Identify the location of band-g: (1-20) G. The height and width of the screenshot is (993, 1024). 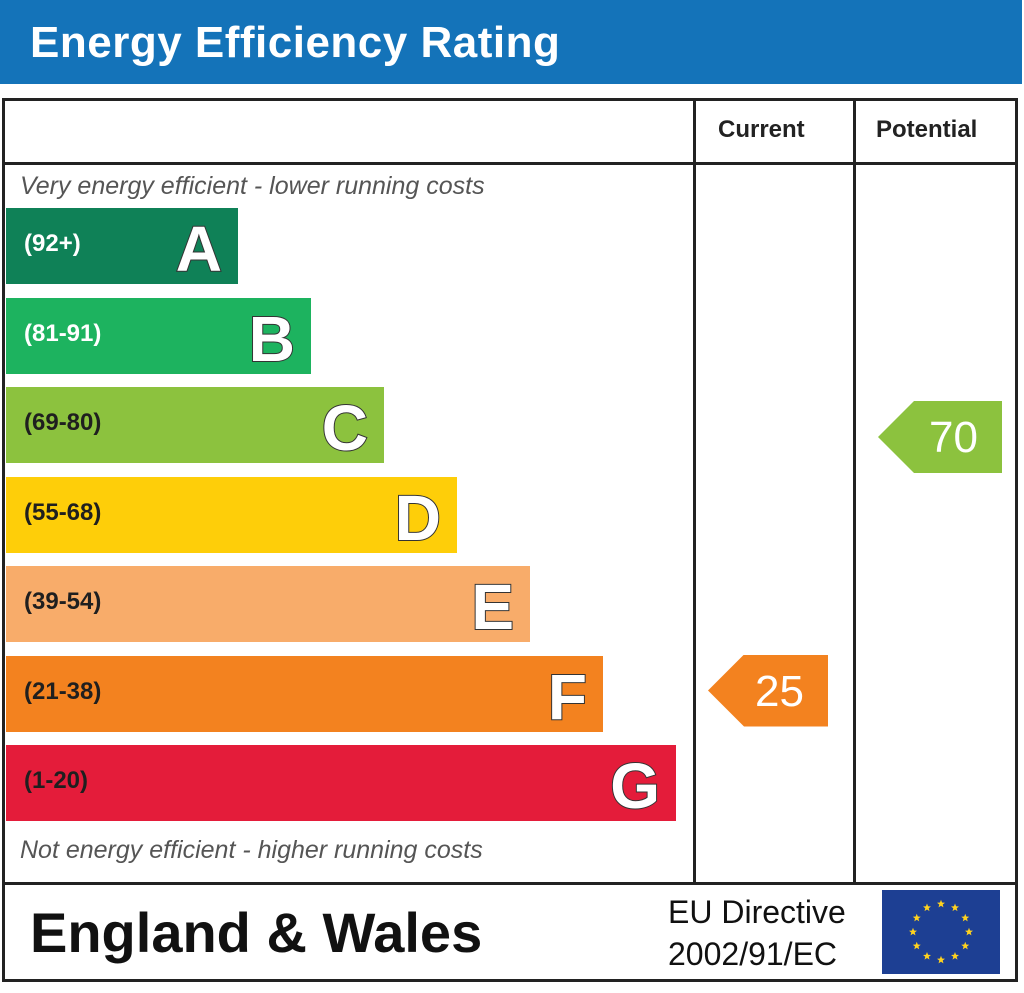
(341, 784).